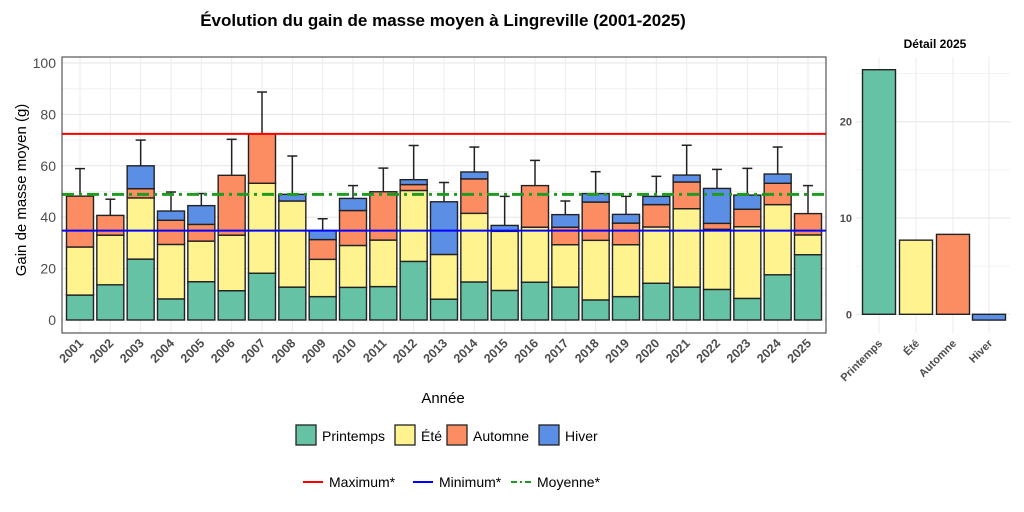  Describe the element at coordinates (549, 435) in the screenshot. I see `legend-swatch-hiver` at that location.